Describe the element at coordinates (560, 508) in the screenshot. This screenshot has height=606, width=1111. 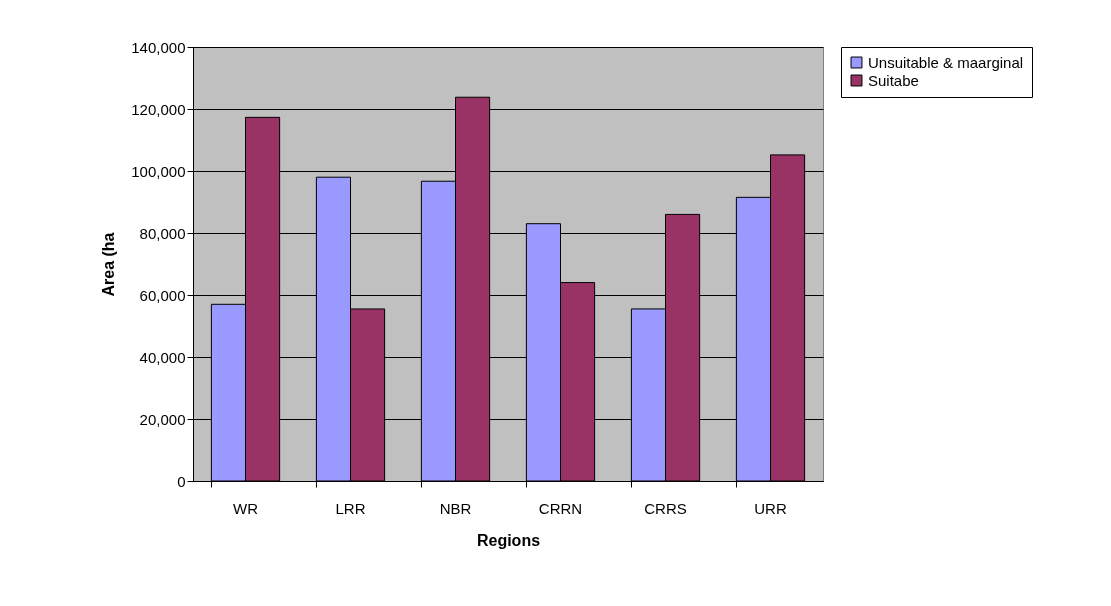
I see `x-tick-label: CRRN` at that location.